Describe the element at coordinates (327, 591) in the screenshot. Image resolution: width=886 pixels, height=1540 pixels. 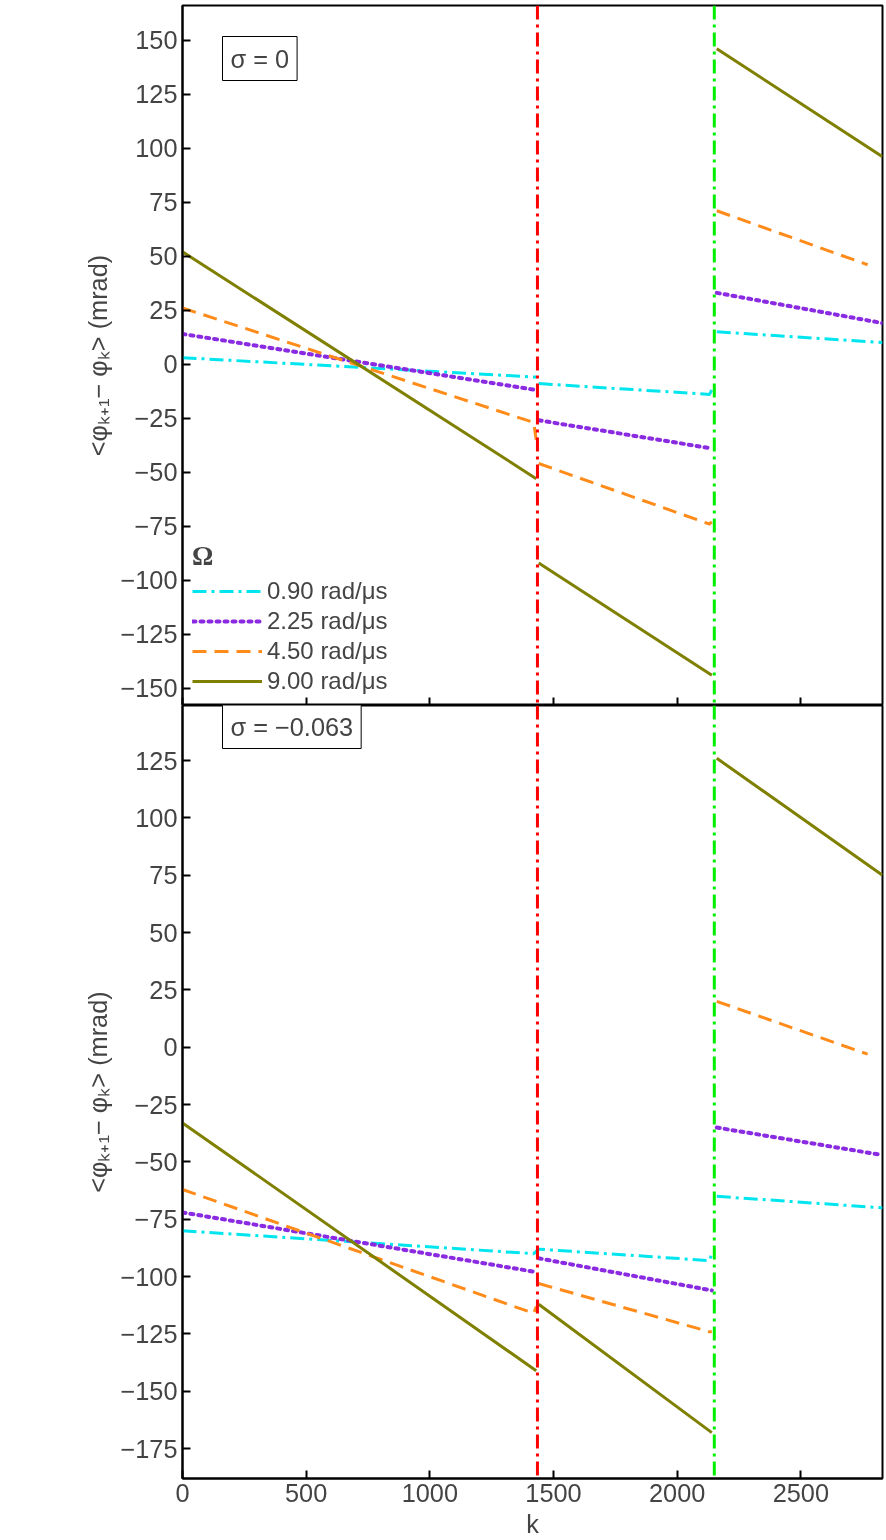
I see `legend-label: 0.90 rad/μs` at that location.